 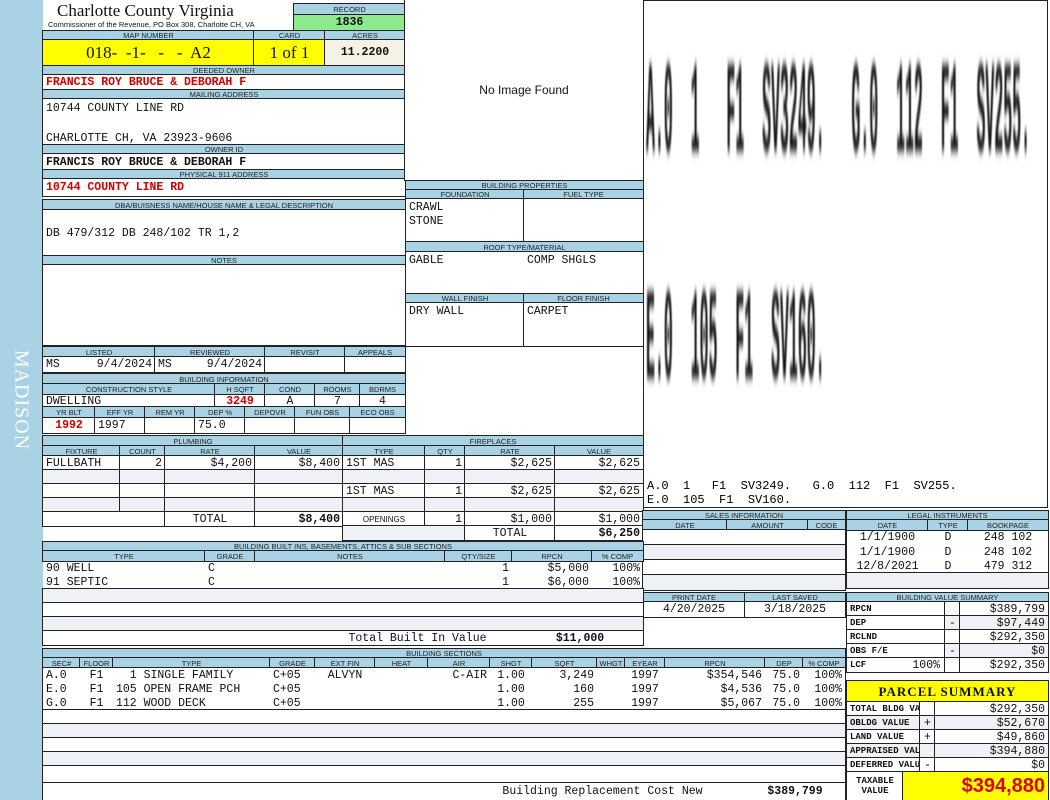 What do you see at coordinates (289, 35) in the screenshot?
I see `header-card-label: CARD` at bounding box center [289, 35].